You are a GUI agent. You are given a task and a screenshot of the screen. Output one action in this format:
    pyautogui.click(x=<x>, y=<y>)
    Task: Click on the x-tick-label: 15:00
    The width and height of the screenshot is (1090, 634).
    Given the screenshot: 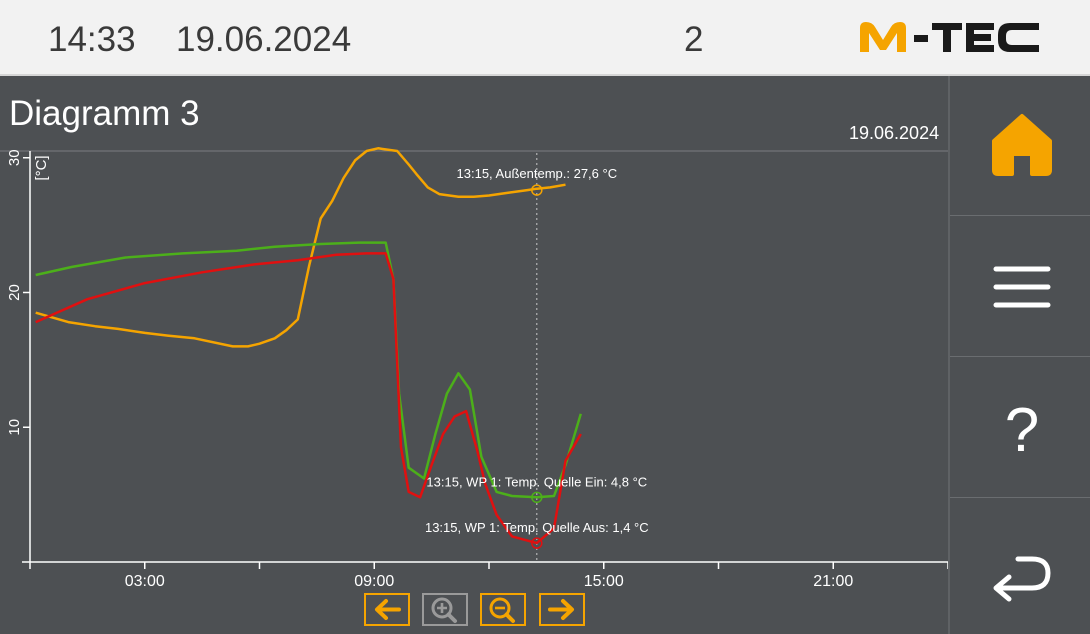 What is the action you would take?
    pyautogui.click(x=604, y=581)
    